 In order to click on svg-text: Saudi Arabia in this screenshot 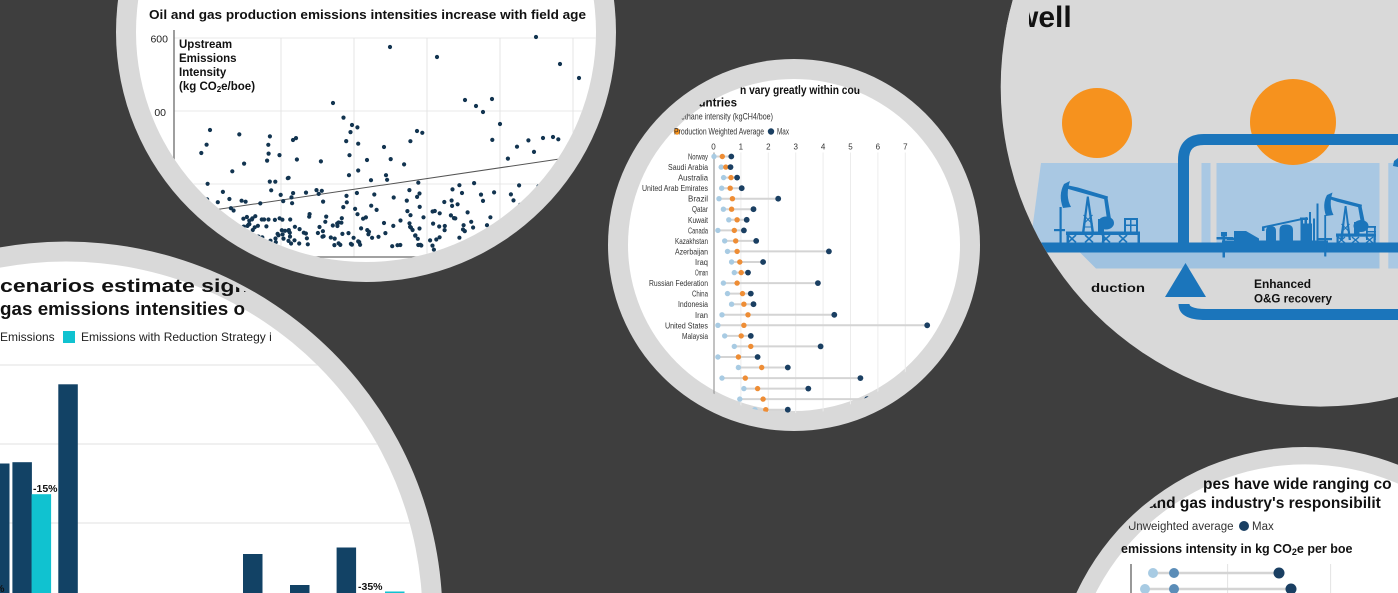, I will do `click(688, 167)`.